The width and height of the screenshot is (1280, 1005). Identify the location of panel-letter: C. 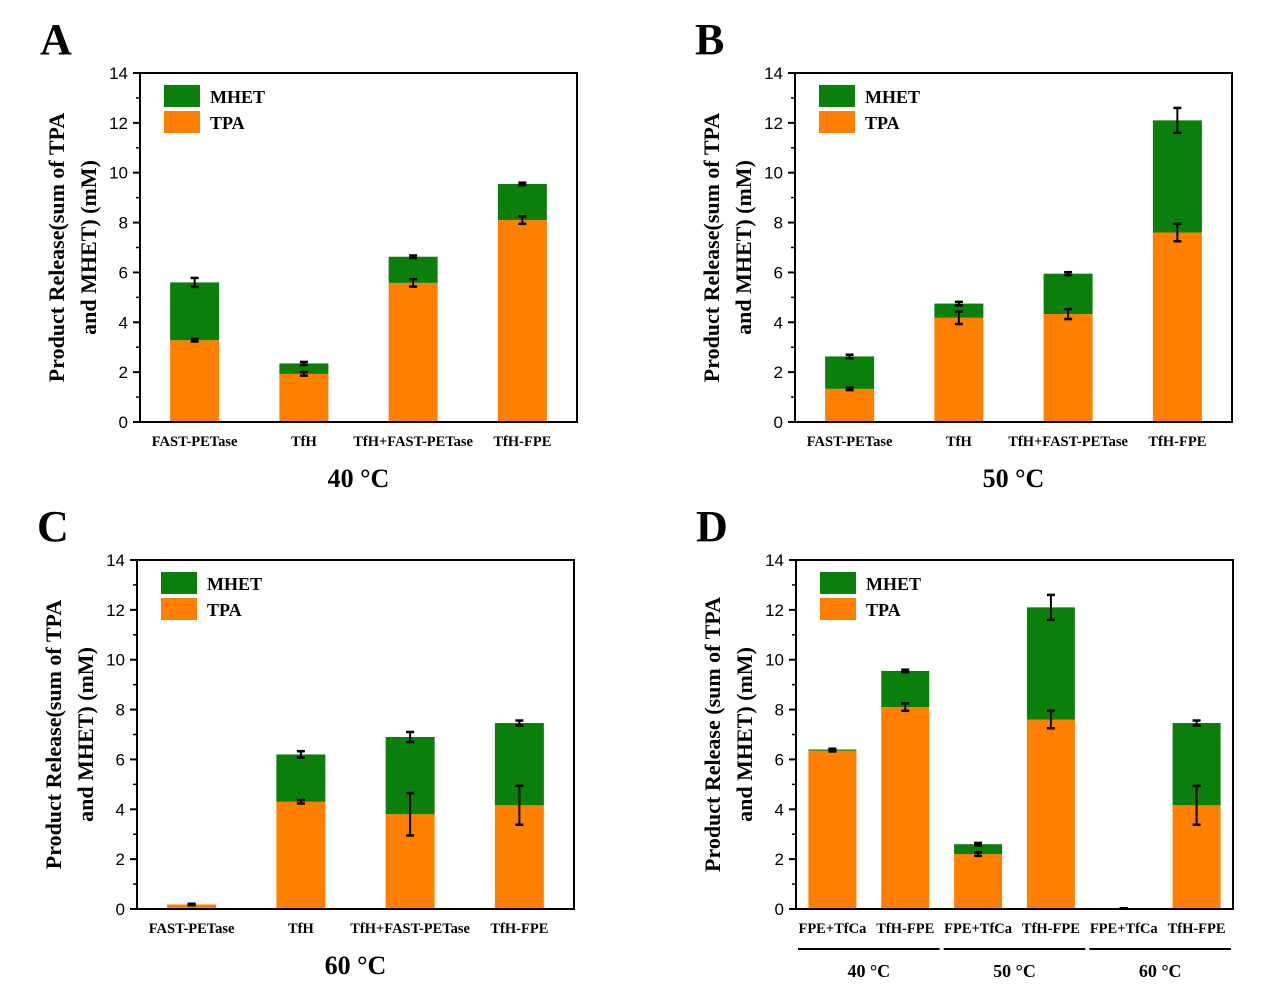
(53, 526).